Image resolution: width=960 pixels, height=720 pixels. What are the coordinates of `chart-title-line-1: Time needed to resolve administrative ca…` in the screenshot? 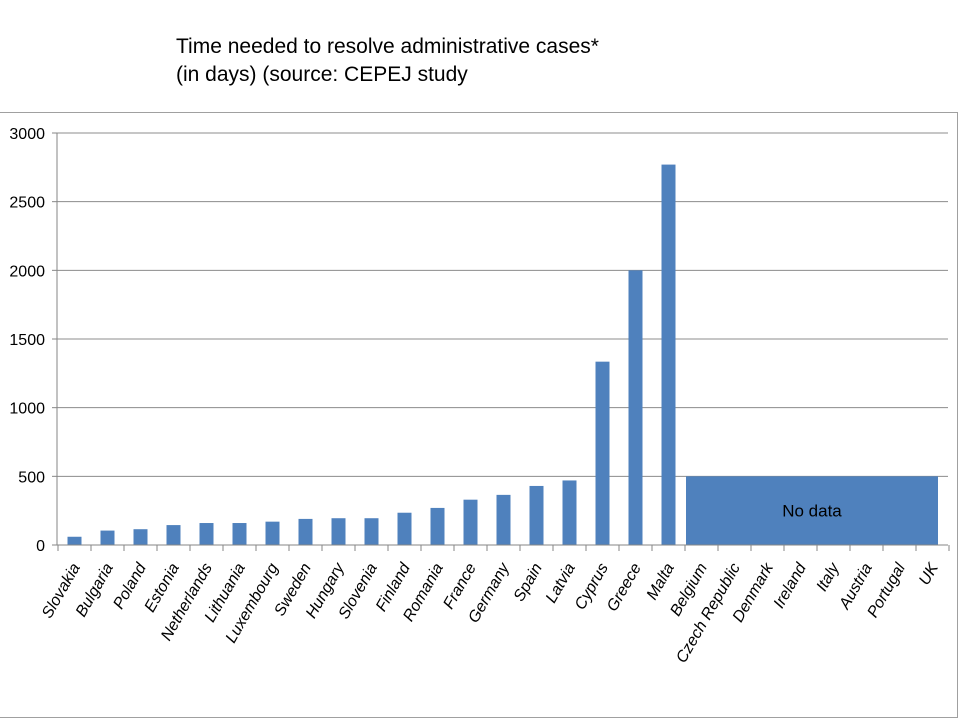 It's located at (387, 46).